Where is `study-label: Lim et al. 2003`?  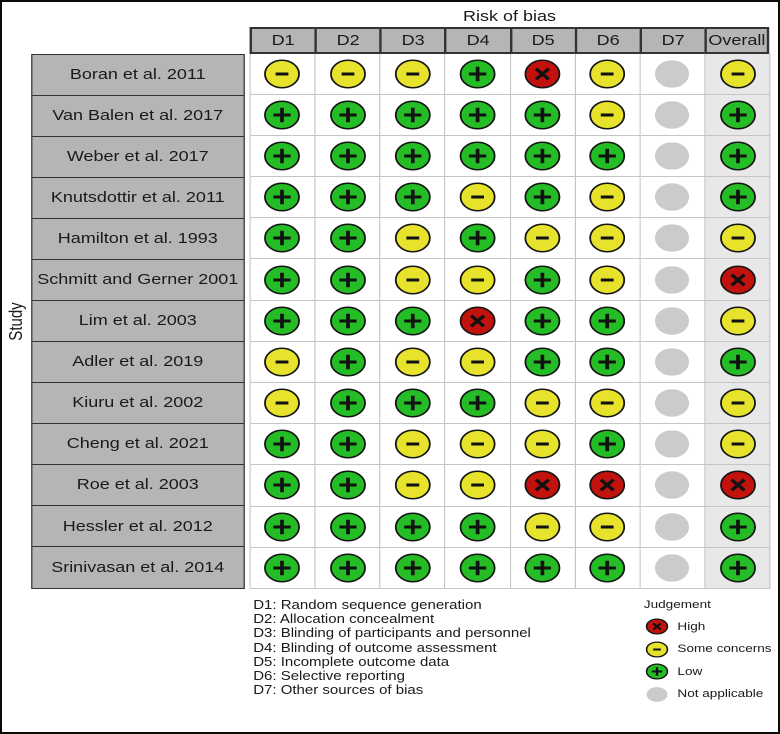
study-label: Lim et al. 2003 is located at coordinates (138, 321).